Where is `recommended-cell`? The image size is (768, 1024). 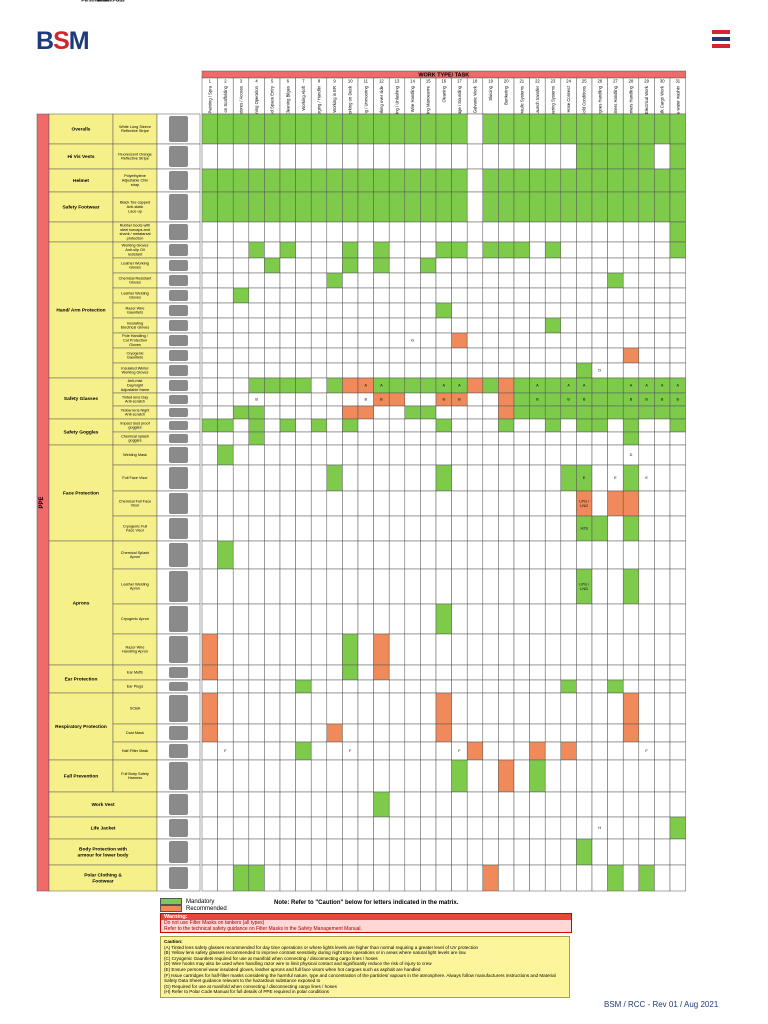 recommended-cell is located at coordinates (475, 751).